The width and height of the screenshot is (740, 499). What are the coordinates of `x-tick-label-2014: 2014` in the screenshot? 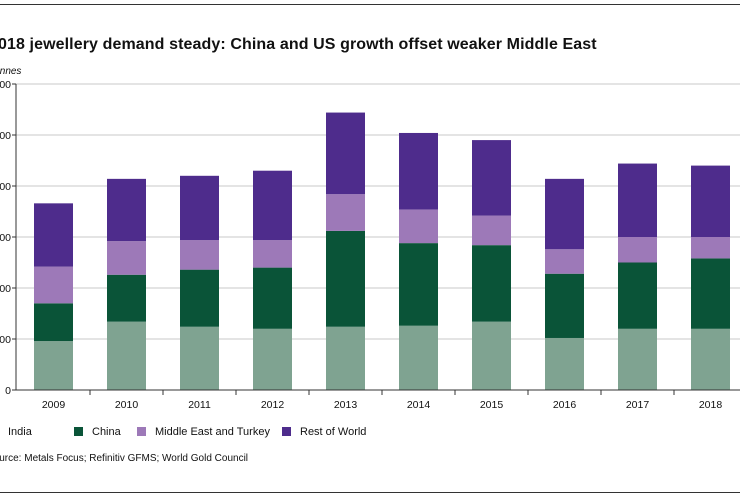 It's located at (419, 405).